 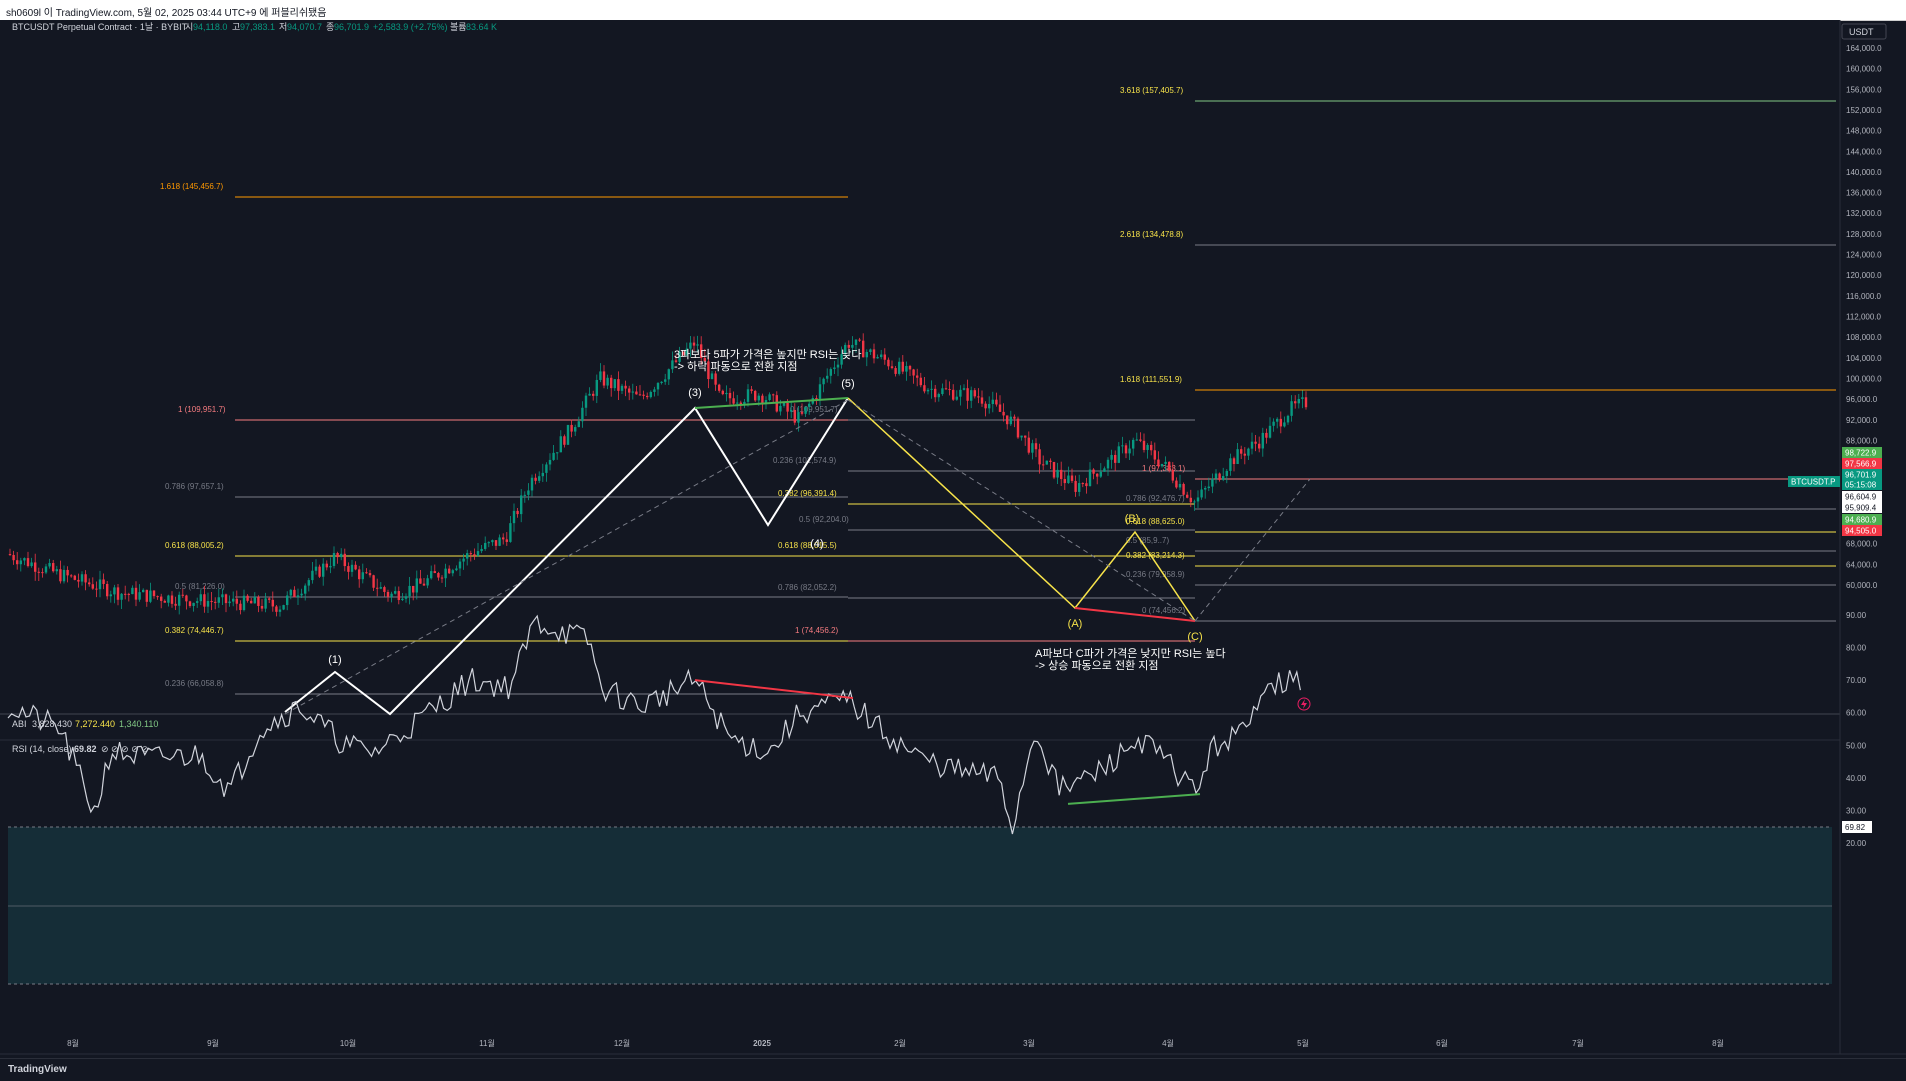 I want to click on price-tag: 94,505.0, so click(x=1861, y=531).